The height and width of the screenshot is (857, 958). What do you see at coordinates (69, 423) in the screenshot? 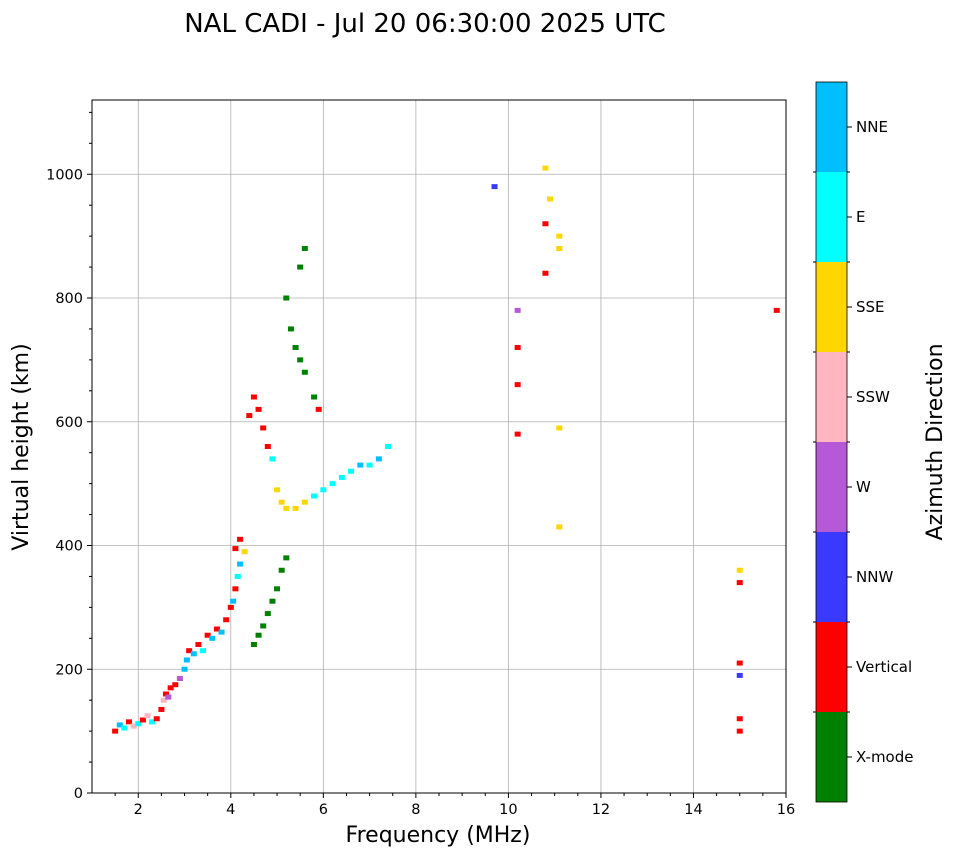
I see `y-tick-label: 600` at bounding box center [69, 423].